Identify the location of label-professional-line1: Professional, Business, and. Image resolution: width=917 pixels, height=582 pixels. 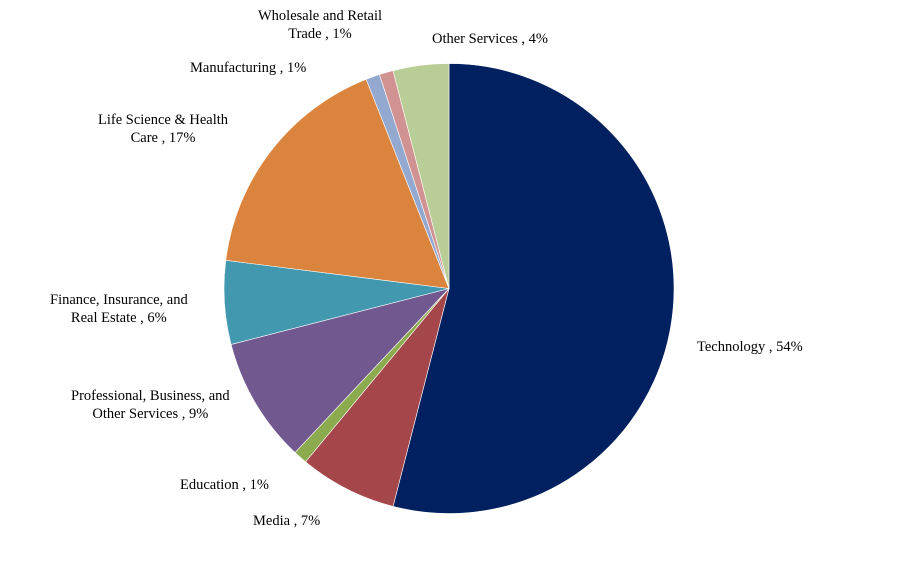
(150, 396).